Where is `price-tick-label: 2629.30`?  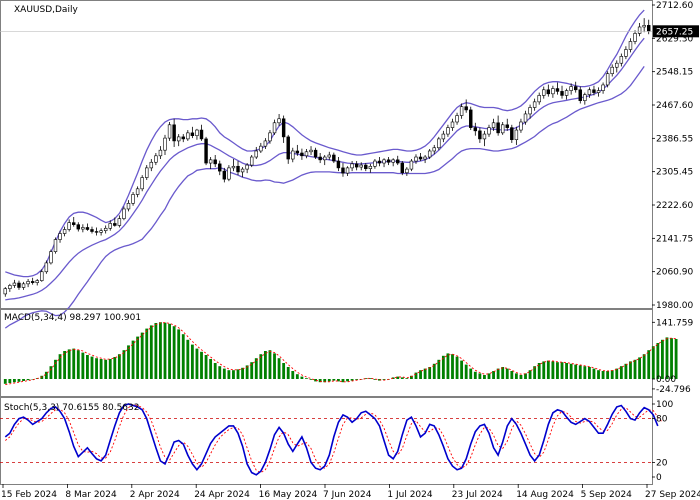 price-tick-label: 2629.30 is located at coordinates (674, 39).